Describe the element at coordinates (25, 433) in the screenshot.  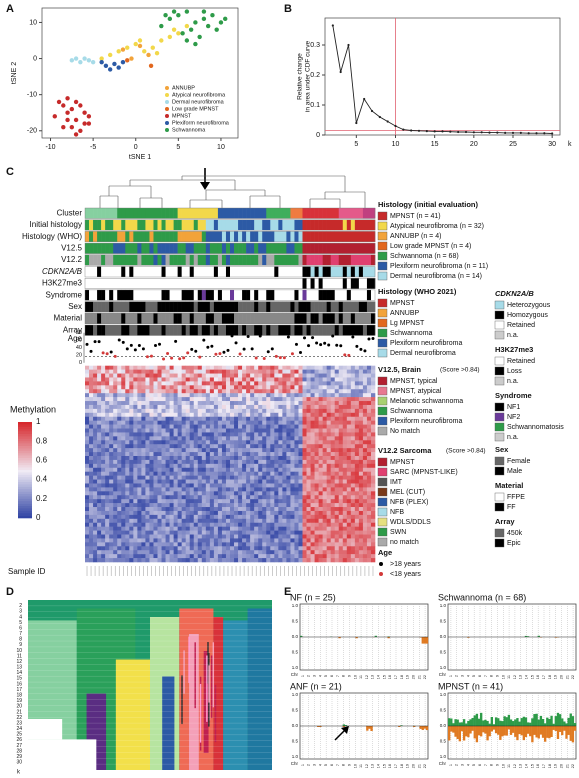
I see `colorbar-cell` at that location.